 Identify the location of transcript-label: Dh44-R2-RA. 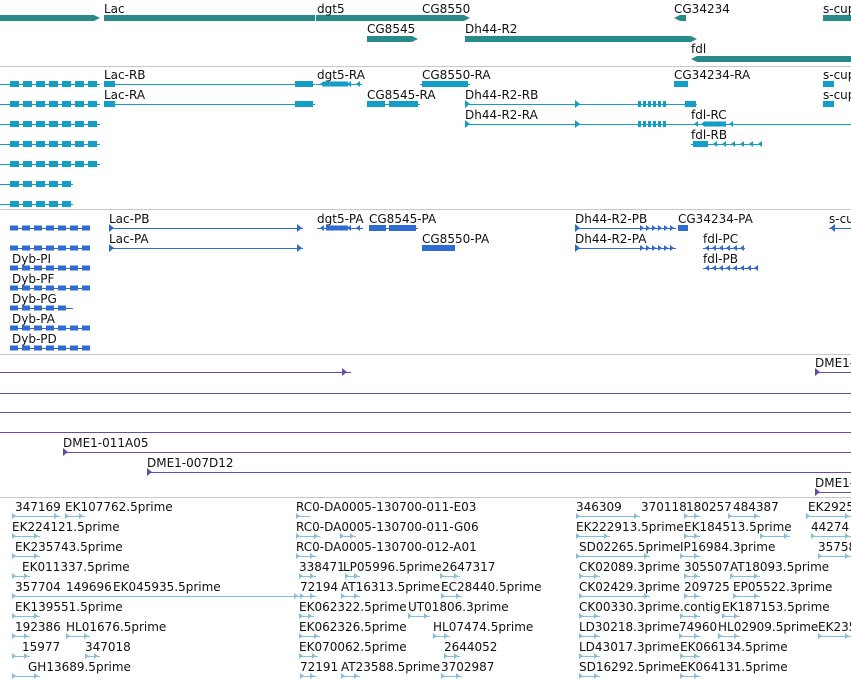
(501, 115).